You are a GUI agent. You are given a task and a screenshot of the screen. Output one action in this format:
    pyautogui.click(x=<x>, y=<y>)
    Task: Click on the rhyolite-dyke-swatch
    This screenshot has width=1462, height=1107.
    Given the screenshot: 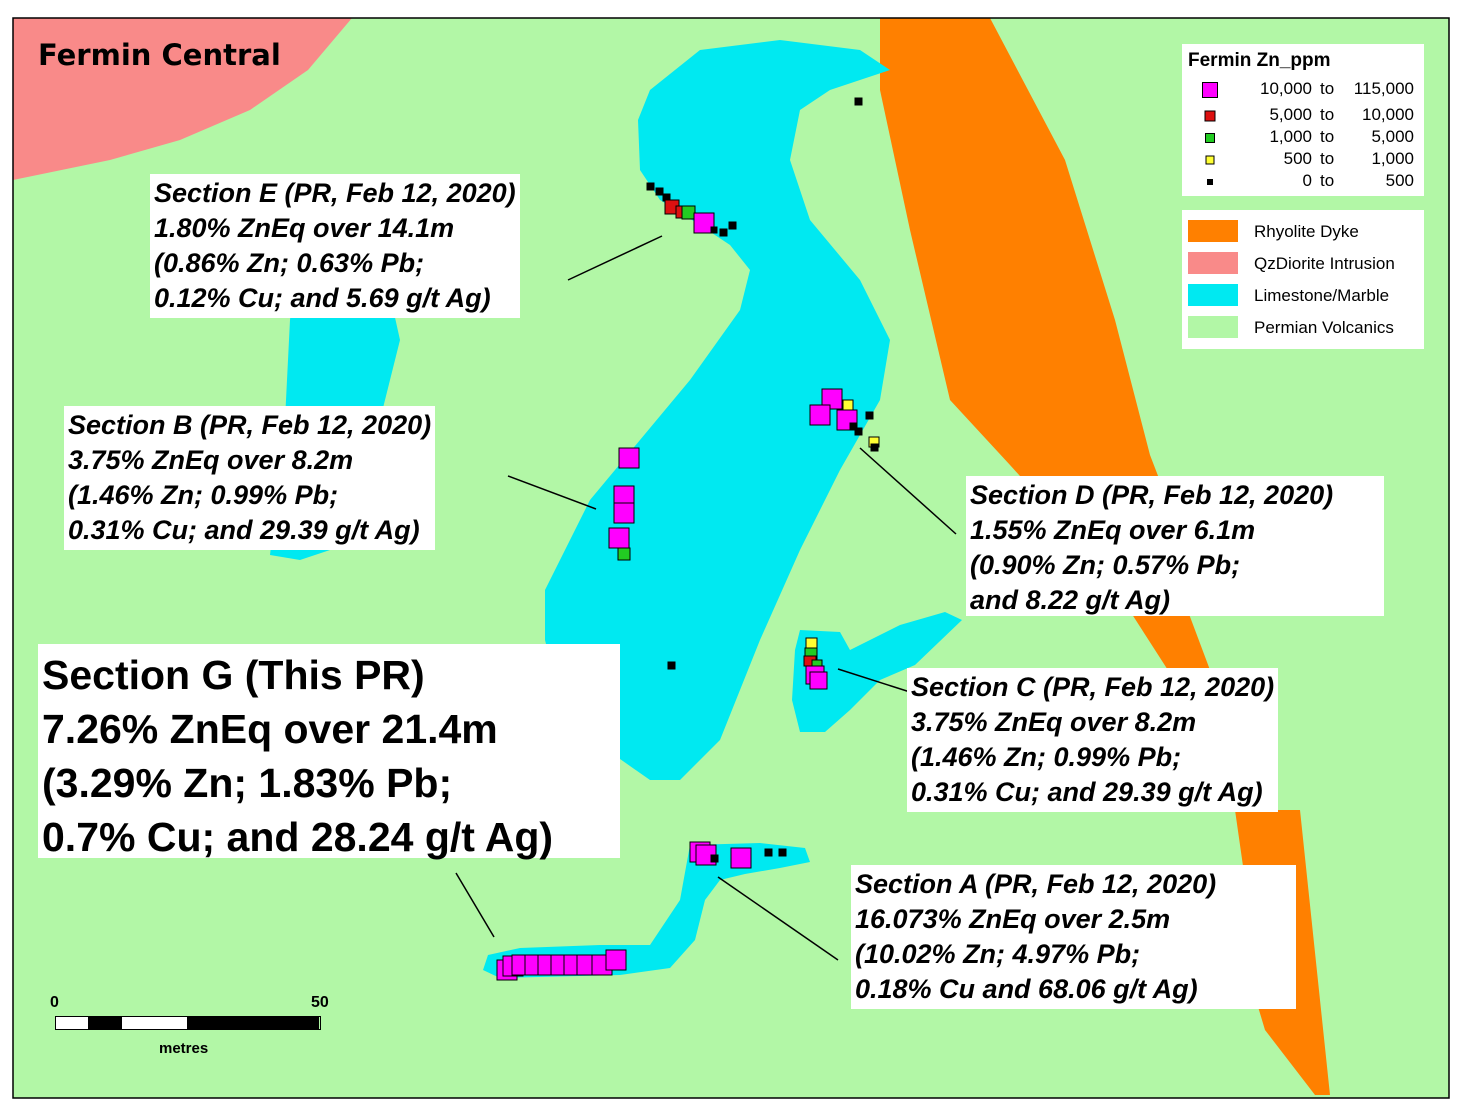 What is the action you would take?
    pyautogui.click(x=1213, y=231)
    